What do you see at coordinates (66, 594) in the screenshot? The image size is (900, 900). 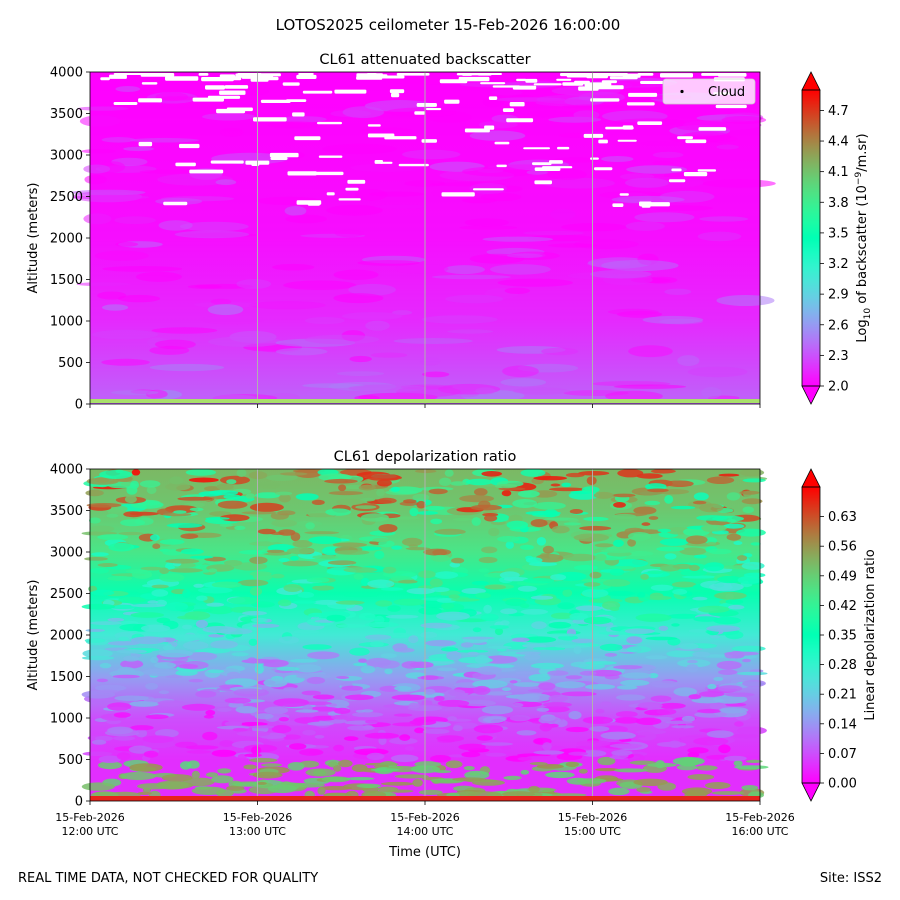 I see `y-tick-label: 2500` at bounding box center [66, 594].